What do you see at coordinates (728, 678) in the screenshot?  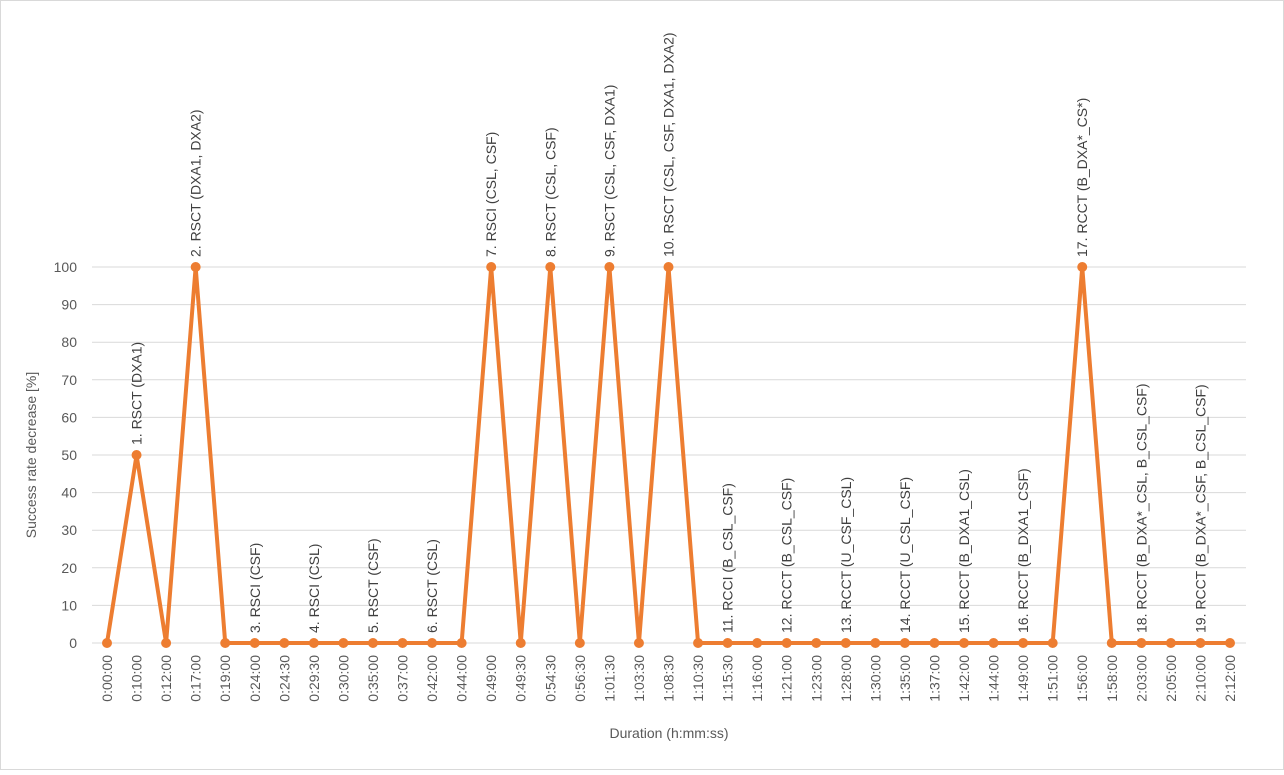 I see `x-tick-label: 1:15:30` at bounding box center [728, 678].